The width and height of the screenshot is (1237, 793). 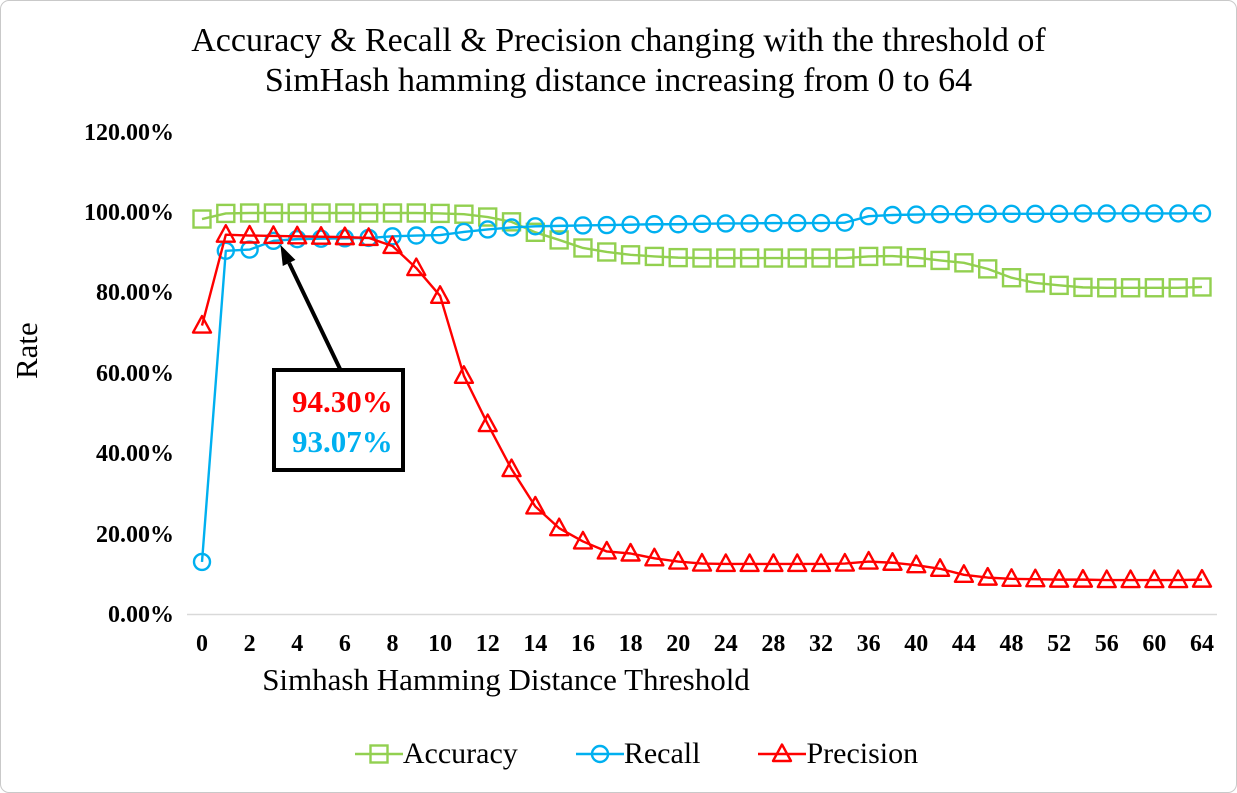 I want to click on y-tick-label: 40.00%, so click(x=135, y=454).